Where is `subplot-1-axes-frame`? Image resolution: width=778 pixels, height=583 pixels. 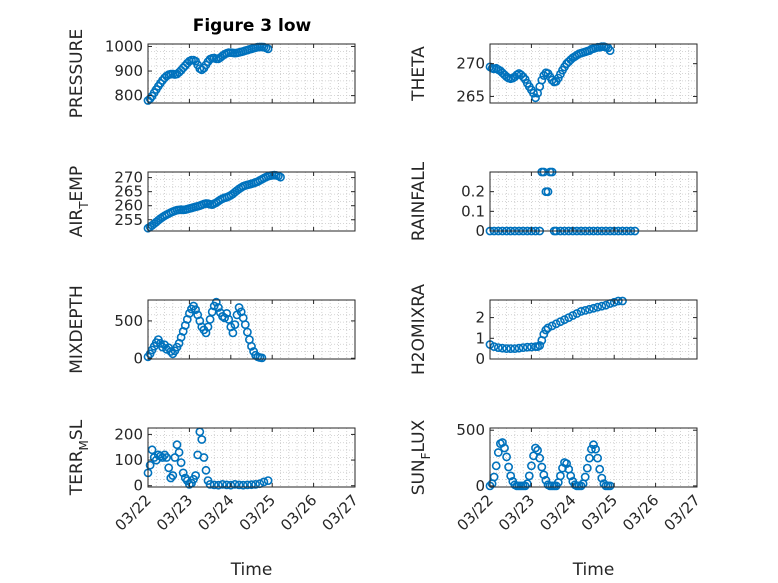 subplot-1-axes-frame is located at coordinates (251, 73).